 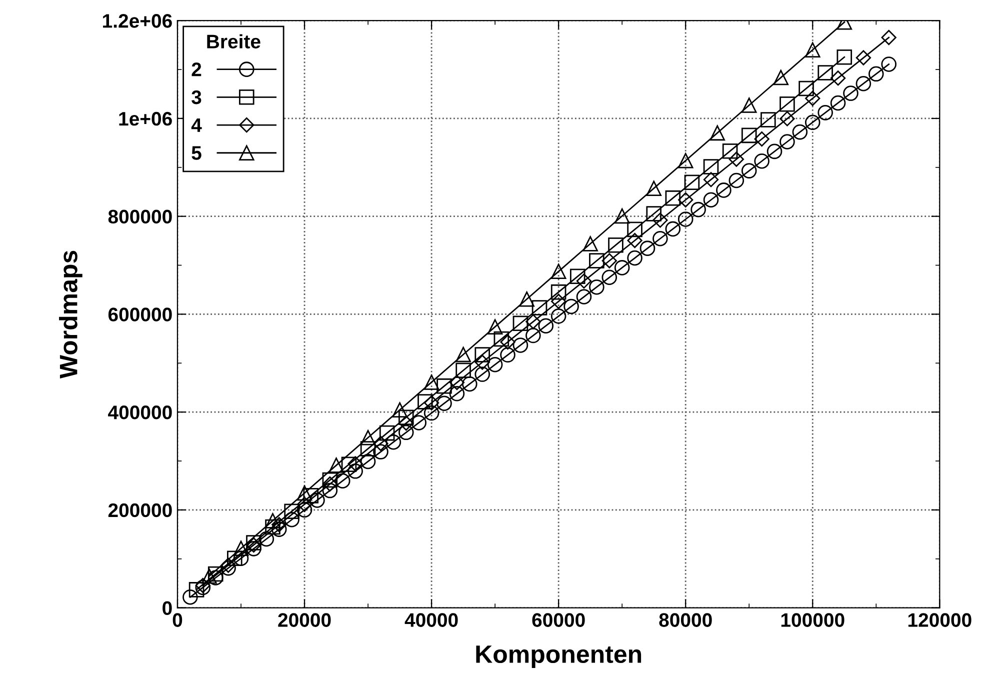 What do you see at coordinates (197, 69) in the screenshot?
I see `legend-label: 2` at bounding box center [197, 69].